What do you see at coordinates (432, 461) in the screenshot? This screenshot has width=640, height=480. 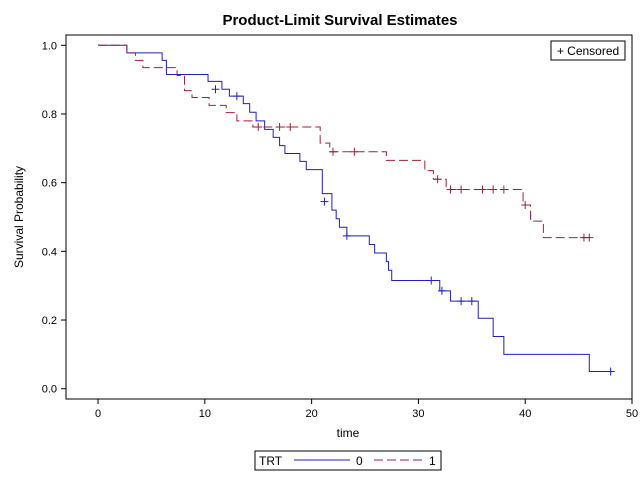 I see `legend-label-series-1: 1` at bounding box center [432, 461].